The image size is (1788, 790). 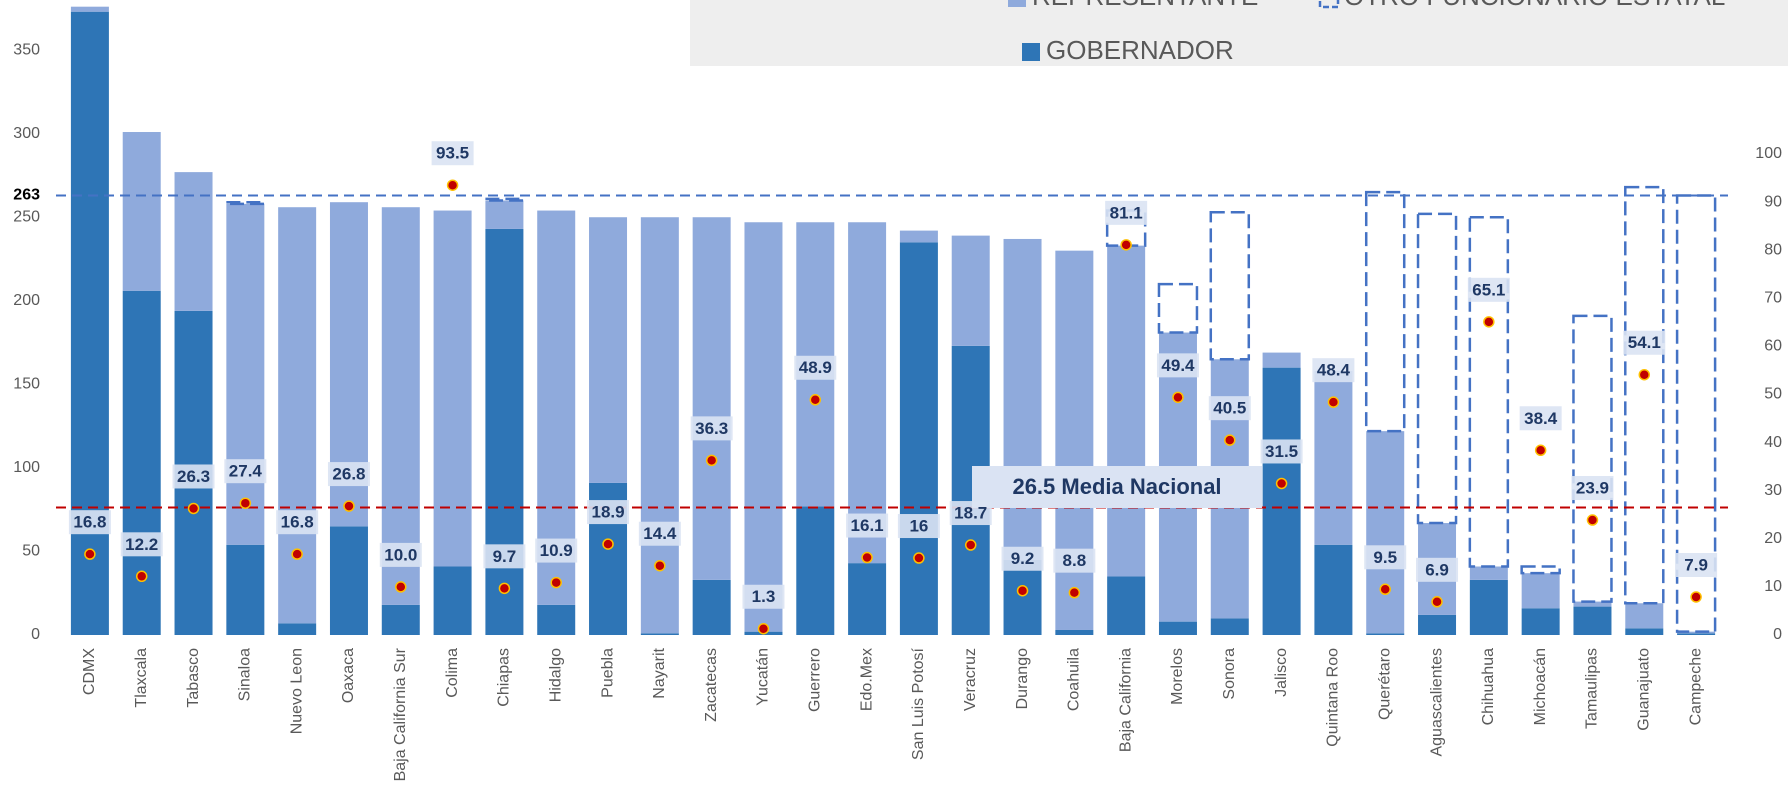 What do you see at coordinates (1023, 558) in the screenshot?
I see `value-label: 9.2` at bounding box center [1023, 558].